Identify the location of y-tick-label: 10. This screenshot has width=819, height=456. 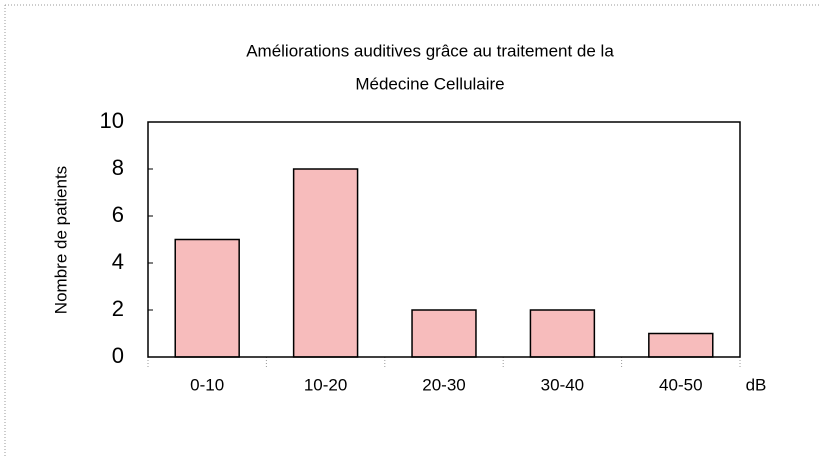
(112, 120).